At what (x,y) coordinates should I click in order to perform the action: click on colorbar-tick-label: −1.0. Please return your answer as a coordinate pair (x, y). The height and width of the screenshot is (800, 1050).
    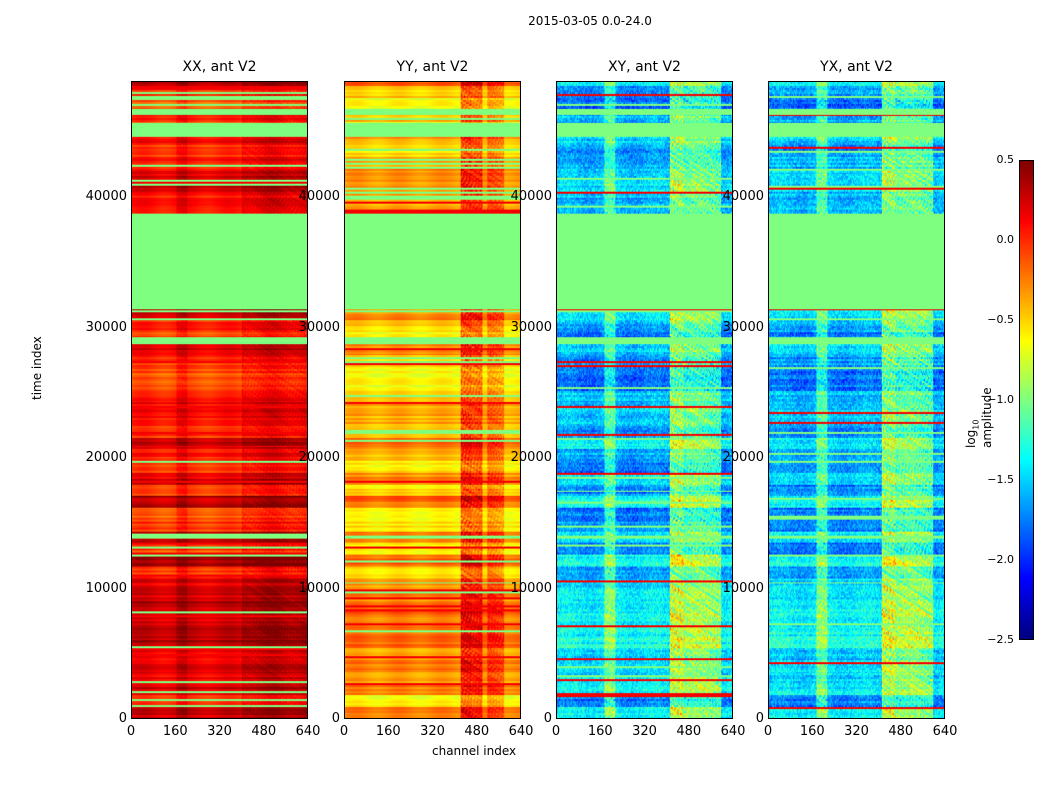
    Looking at the image, I should click on (1000, 399).